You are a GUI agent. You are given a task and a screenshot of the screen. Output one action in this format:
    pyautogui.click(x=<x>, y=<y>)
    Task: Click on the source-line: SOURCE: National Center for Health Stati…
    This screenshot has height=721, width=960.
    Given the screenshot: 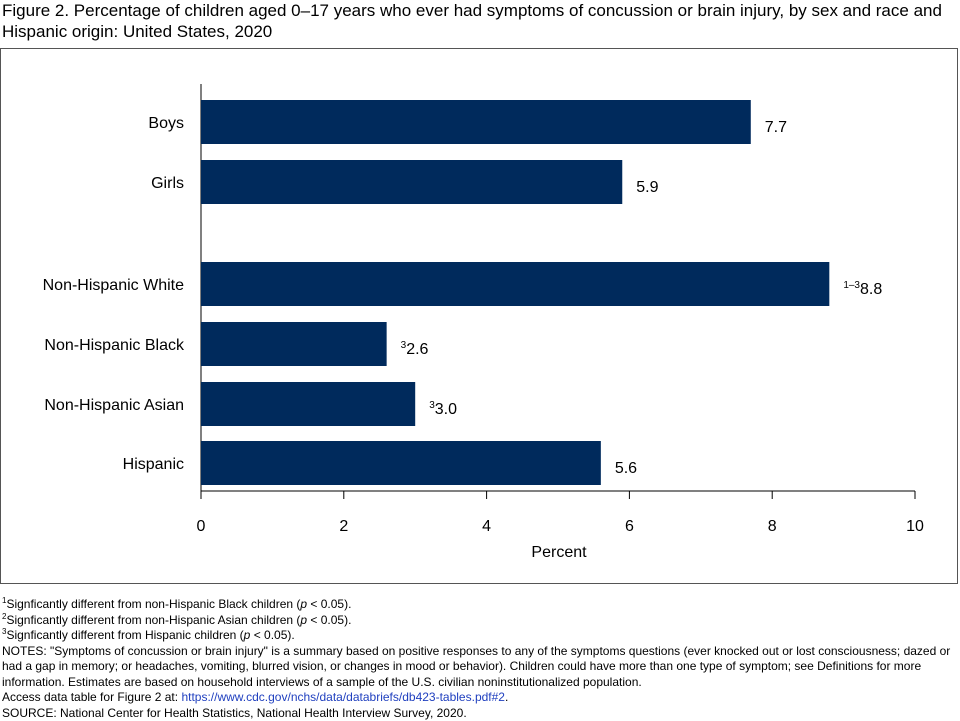 What is the action you would take?
    pyautogui.click(x=479, y=713)
    